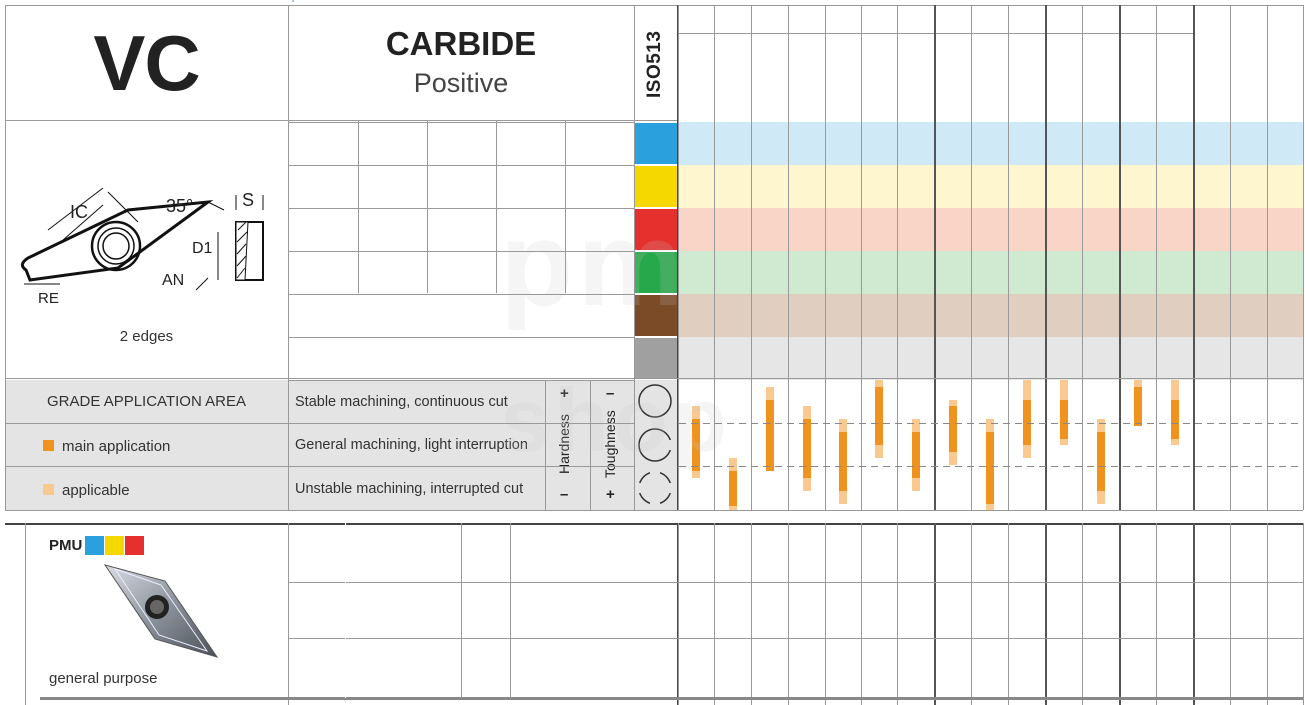 The image size is (1305, 705). What do you see at coordinates (146, 336) in the screenshot?
I see `edges-label: 2 edges` at bounding box center [146, 336].